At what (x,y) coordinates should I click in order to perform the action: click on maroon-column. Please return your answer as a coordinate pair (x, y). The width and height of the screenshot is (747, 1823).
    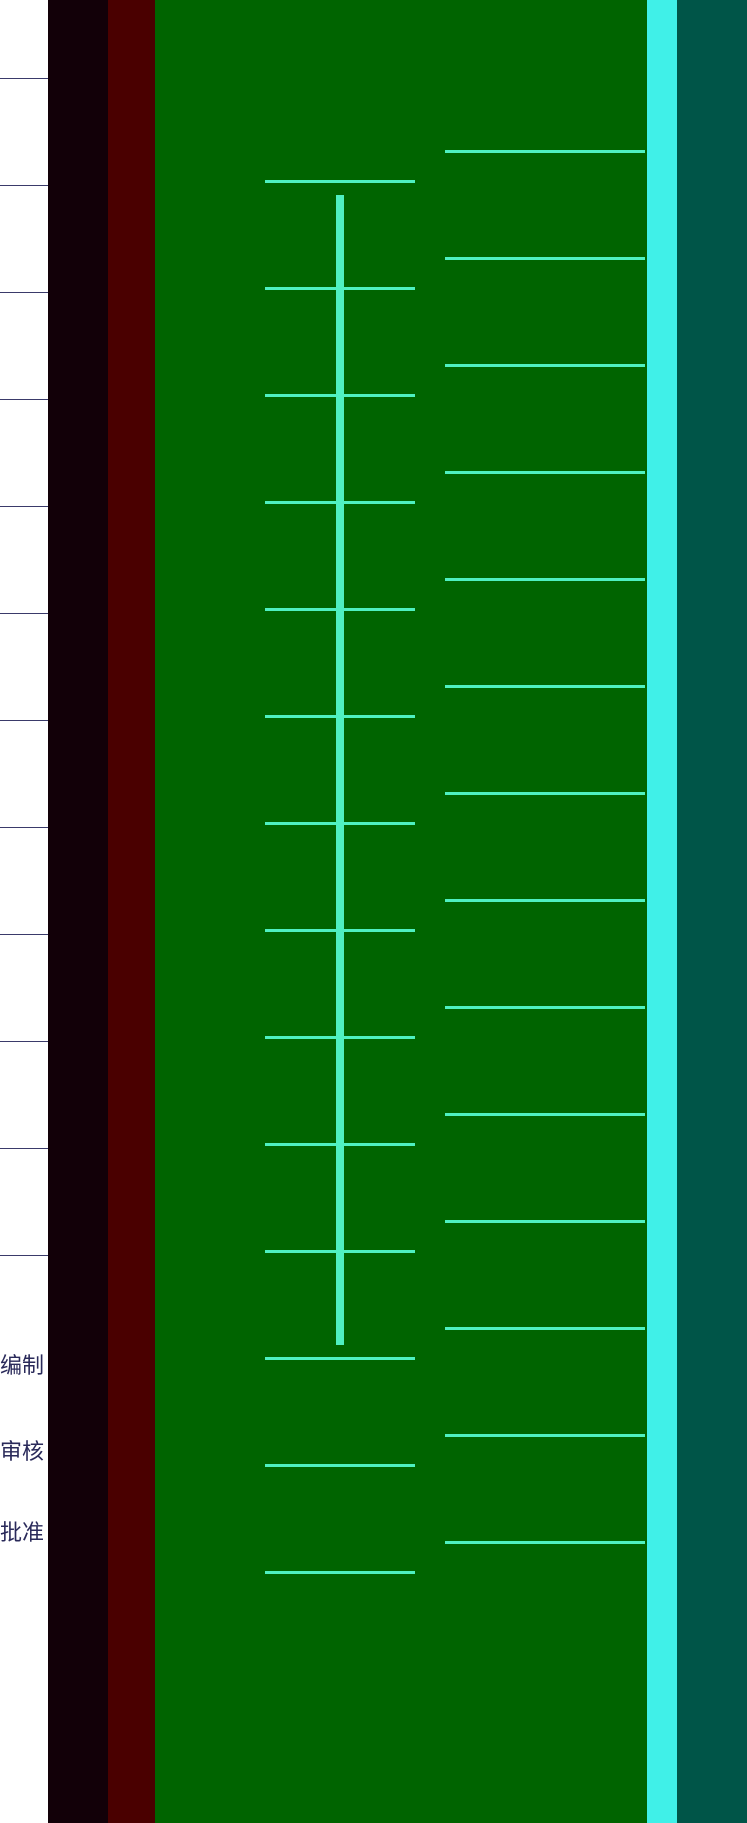
    Looking at the image, I should click on (131, 911).